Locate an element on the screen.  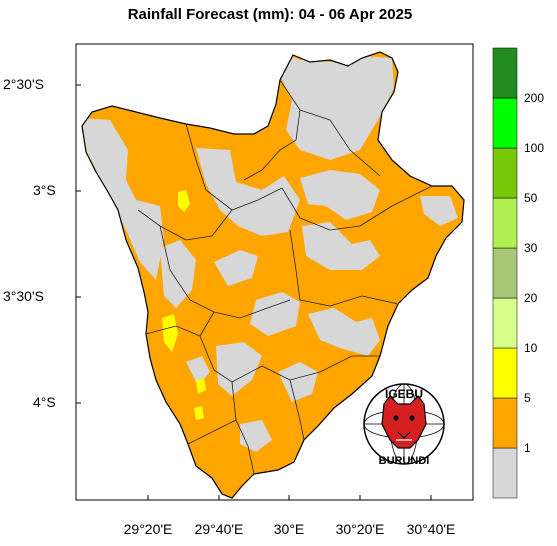
colorbar is located at coordinates (505, 273).